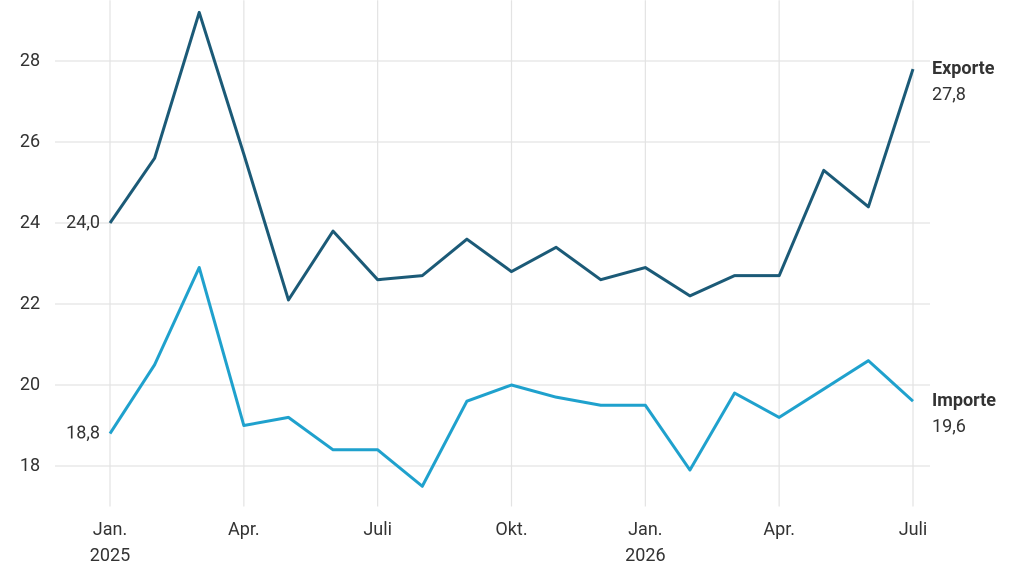  What do you see at coordinates (30, 303) in the screenshot?
I see `y-tick-label: 22` at bounding box center [30, 303].